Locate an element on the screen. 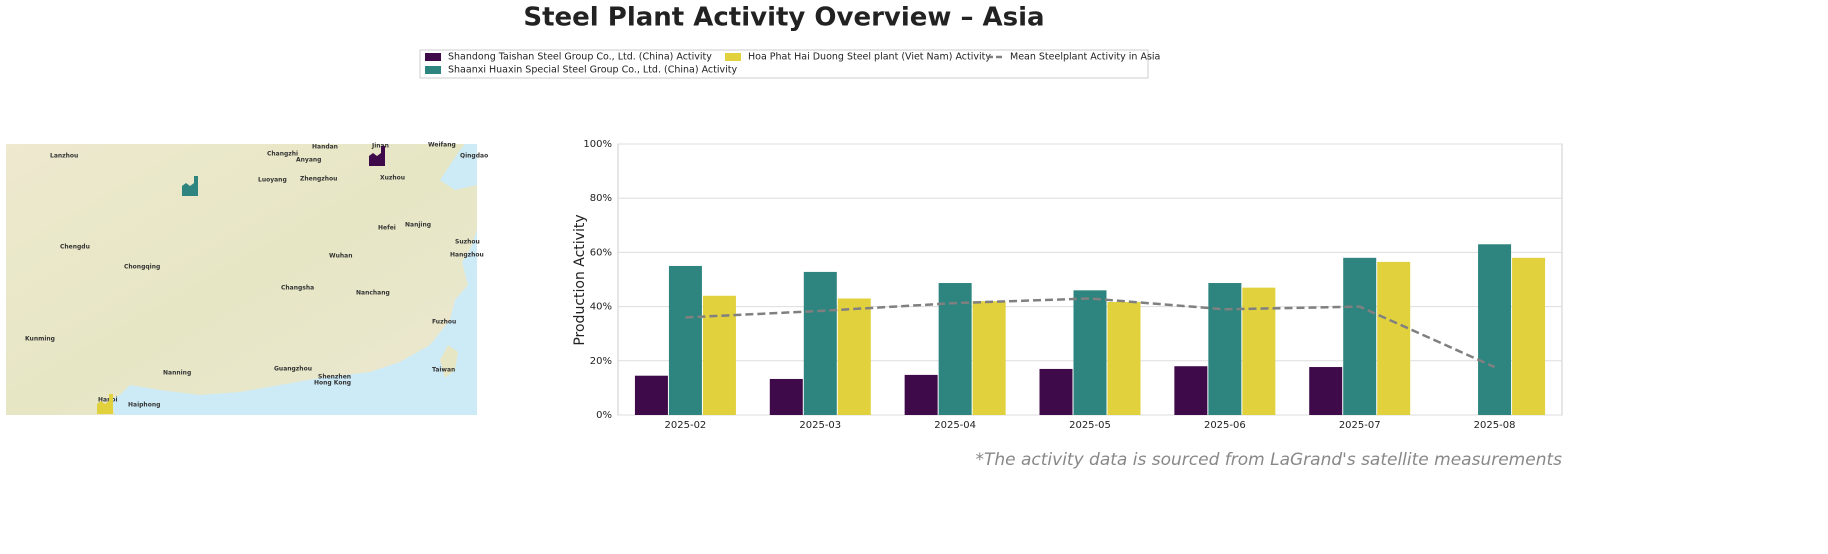 The width and height of the screenshot is (1828, 554). map-label: Luoyang is located at coordinates (272, 180).